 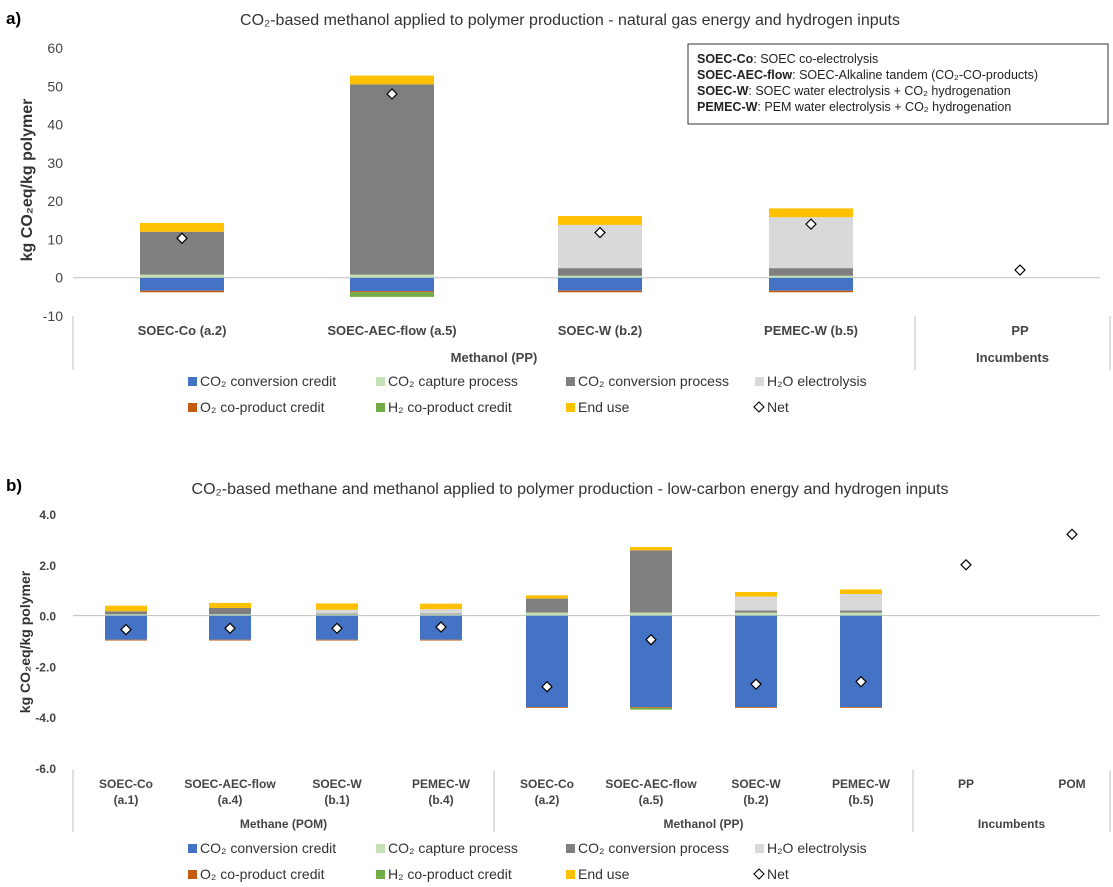 I want to click on y-tick-label: -2.0, so click(x=45, y=667).